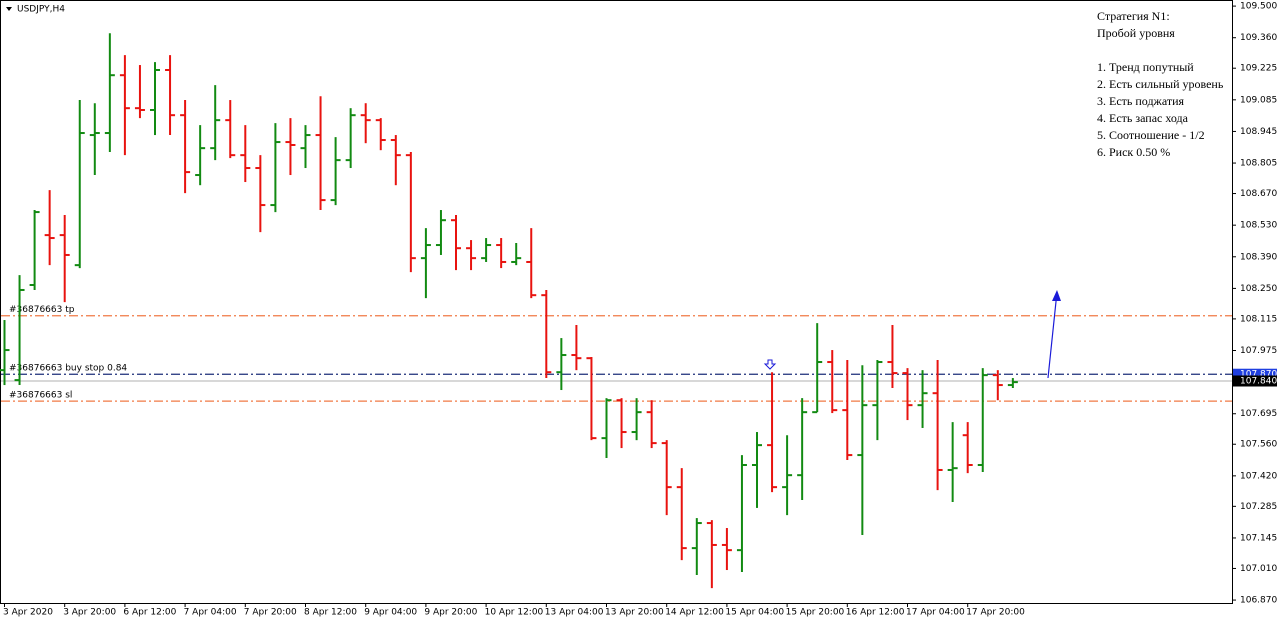  Describe the element at coordinates (1136, 33) in the screenshot. I see `annotation-line: Пробой уровня` at that location.